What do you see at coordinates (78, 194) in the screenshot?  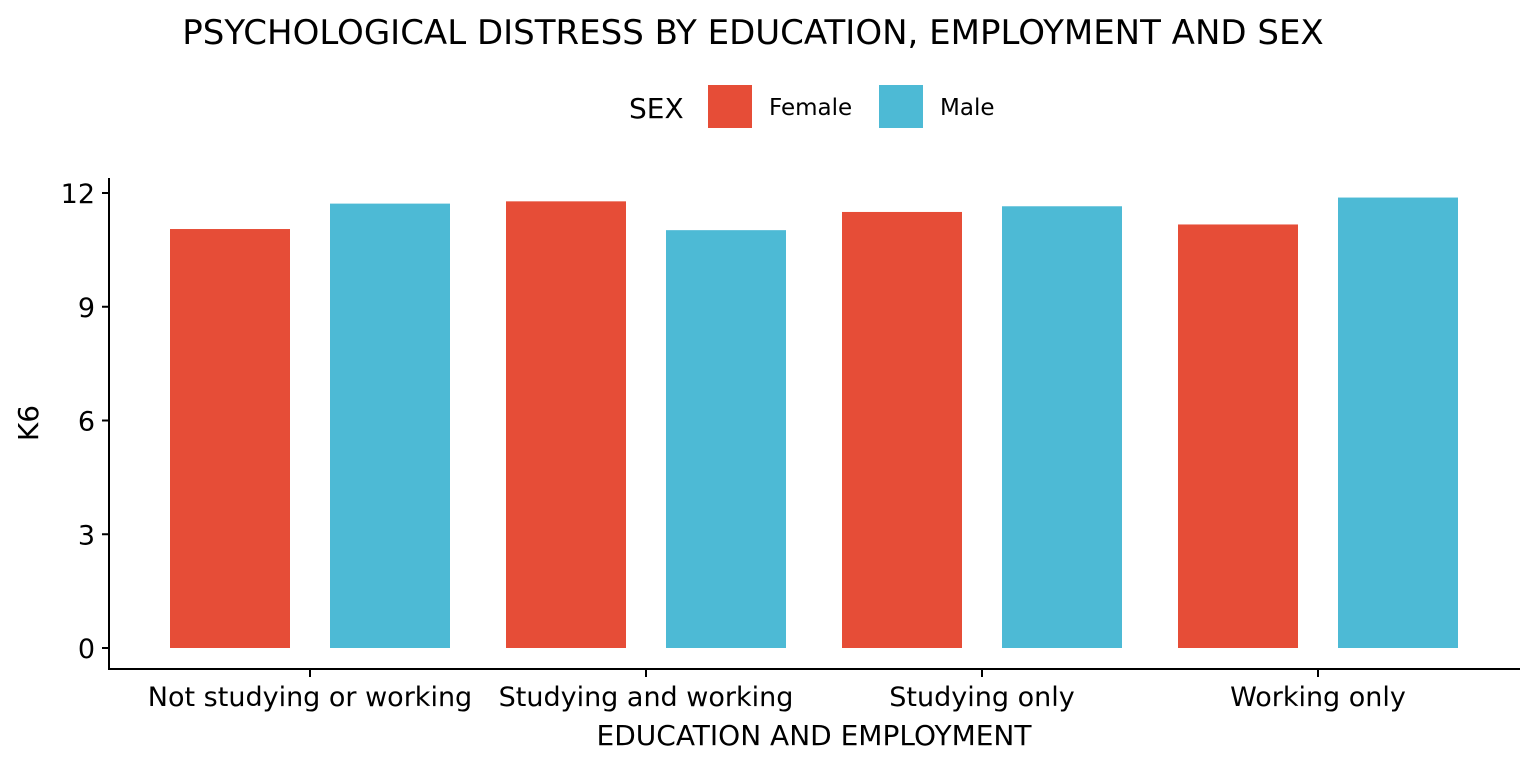 I see `y-tick-label: 12` at bounding box center [78, 194].